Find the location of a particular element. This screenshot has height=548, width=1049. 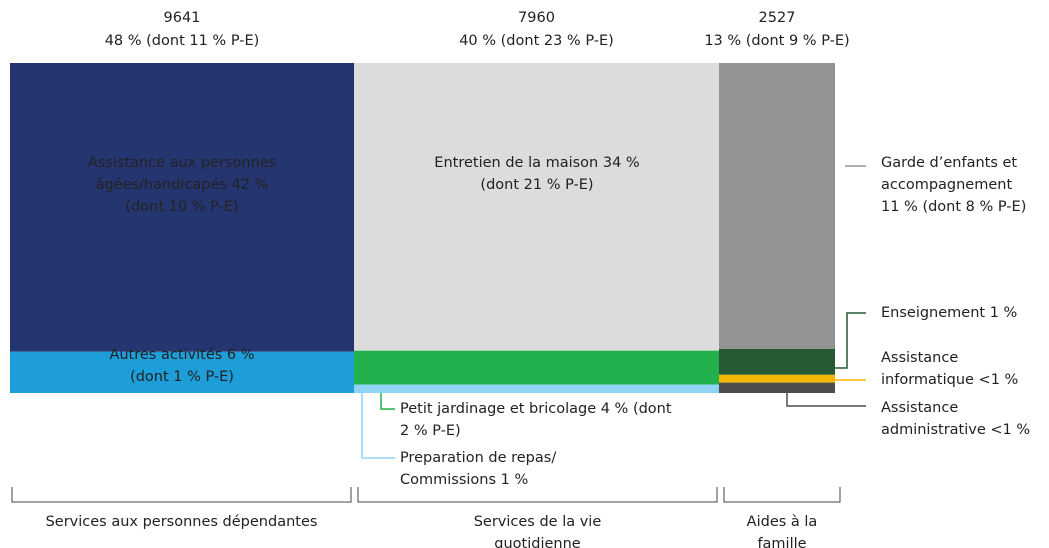

segment-label: Commissions 1 % is located at coordinates (464, 480).